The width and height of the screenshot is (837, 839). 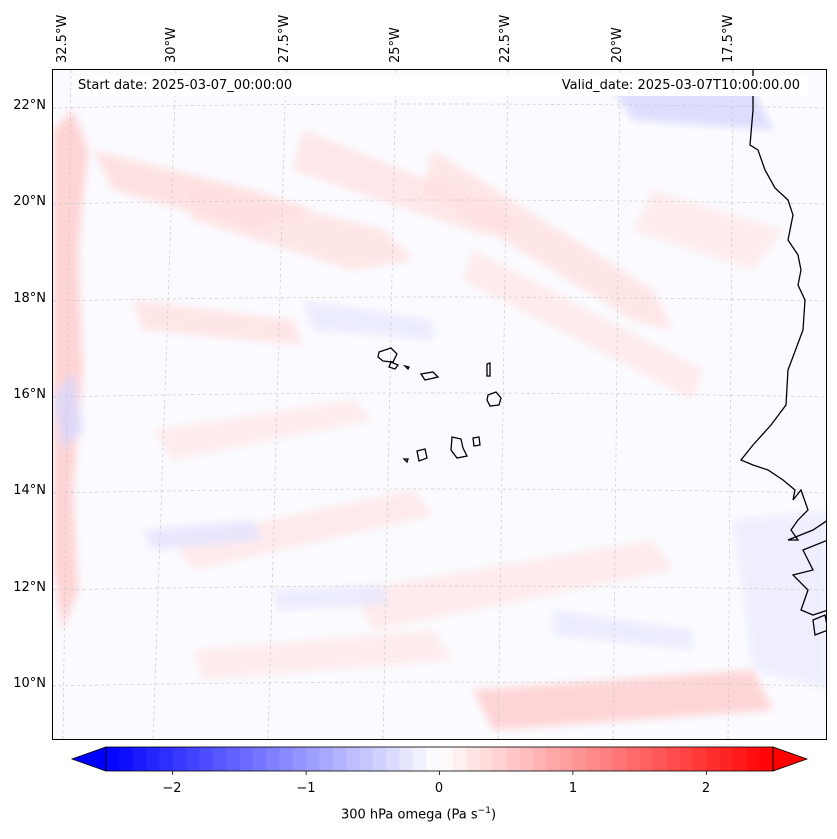 I want to click on colorbar-label-close: ), so click(x=493, y=815).